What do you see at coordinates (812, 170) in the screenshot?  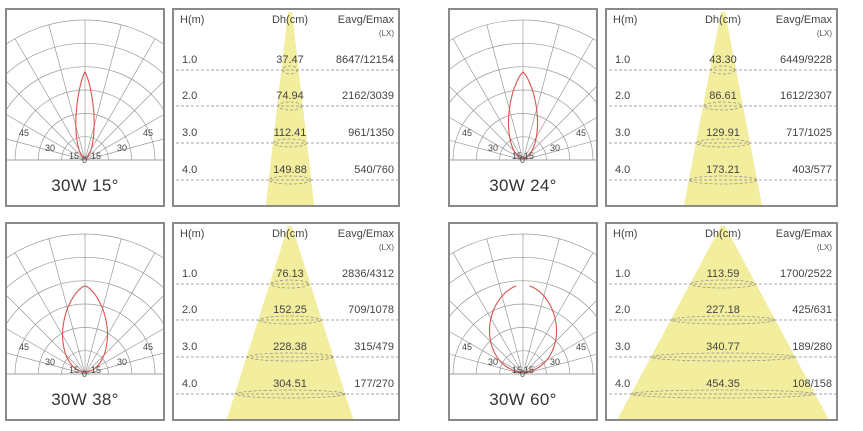 I see `row-illuminance: 403/577` at bounding box center [812, 170].